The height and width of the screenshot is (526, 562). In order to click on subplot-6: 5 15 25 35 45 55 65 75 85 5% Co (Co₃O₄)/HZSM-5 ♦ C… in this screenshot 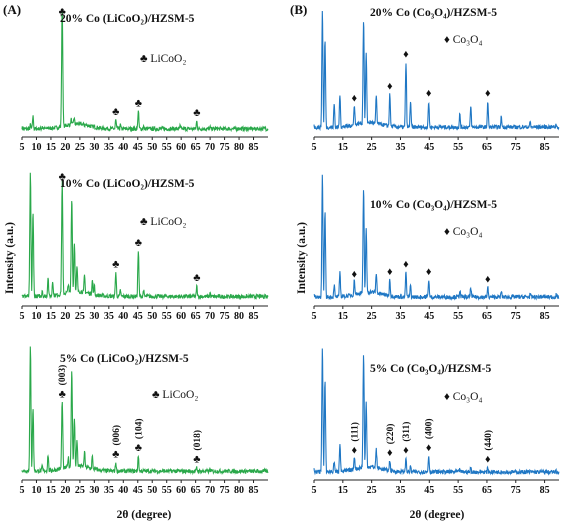, I will do `click(436, 422)`.